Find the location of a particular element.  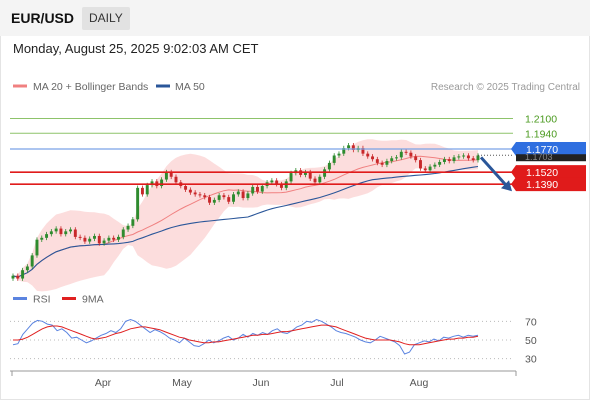

9ma-line is located at coordinates (246, 335).